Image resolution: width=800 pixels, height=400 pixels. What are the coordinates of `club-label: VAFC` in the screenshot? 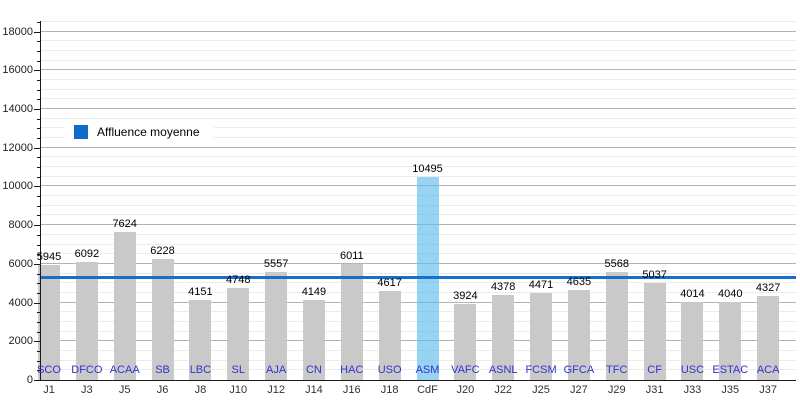 It's located at (465, 370).